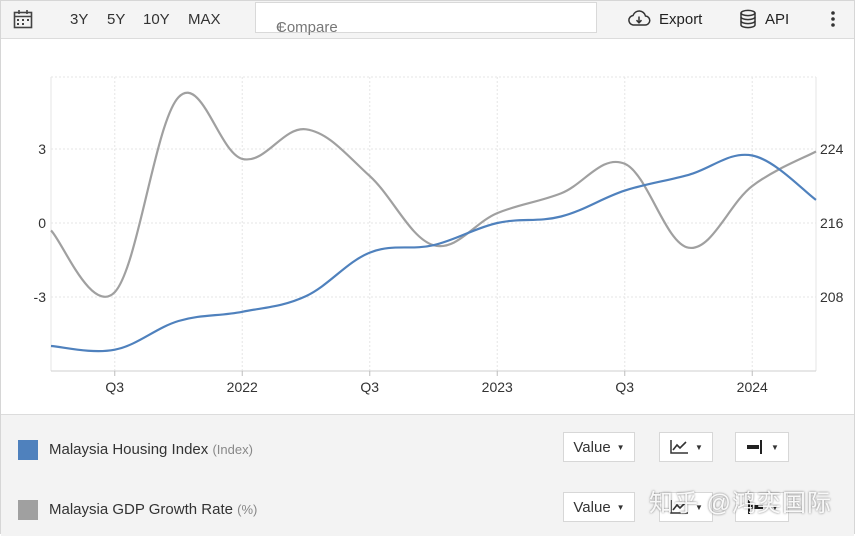 Image resolution: width=855 pixels, height=536 pixels. I want to click on range-10y-button: 10Y, so click(156, 19).